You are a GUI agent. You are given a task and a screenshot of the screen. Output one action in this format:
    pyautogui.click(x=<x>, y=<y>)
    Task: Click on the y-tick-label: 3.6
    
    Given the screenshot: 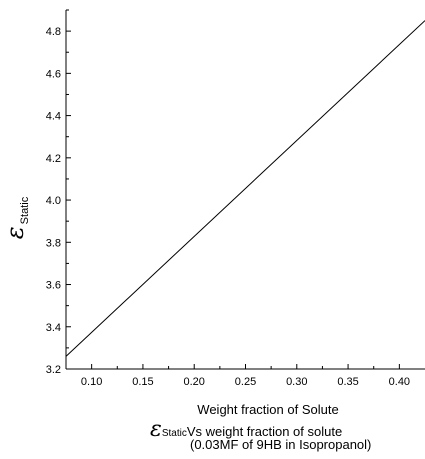 What is the action you would take?
    pyautogui.click(x=53, y=286)
    